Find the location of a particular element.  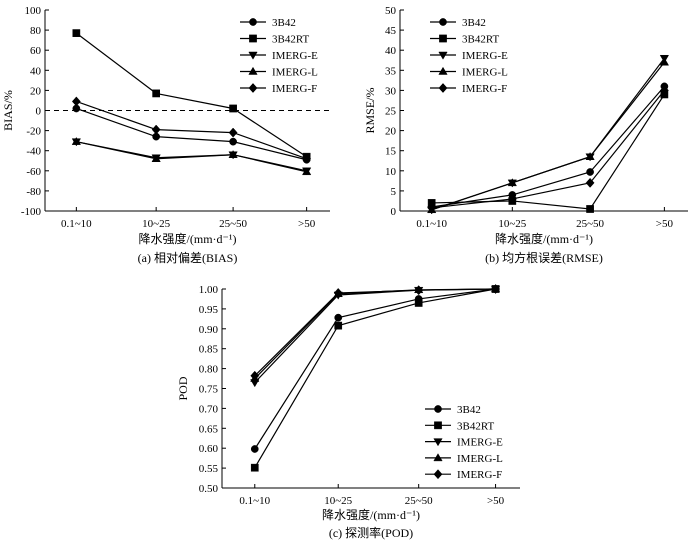

series-3b42 is located at coordinates (191, 134).